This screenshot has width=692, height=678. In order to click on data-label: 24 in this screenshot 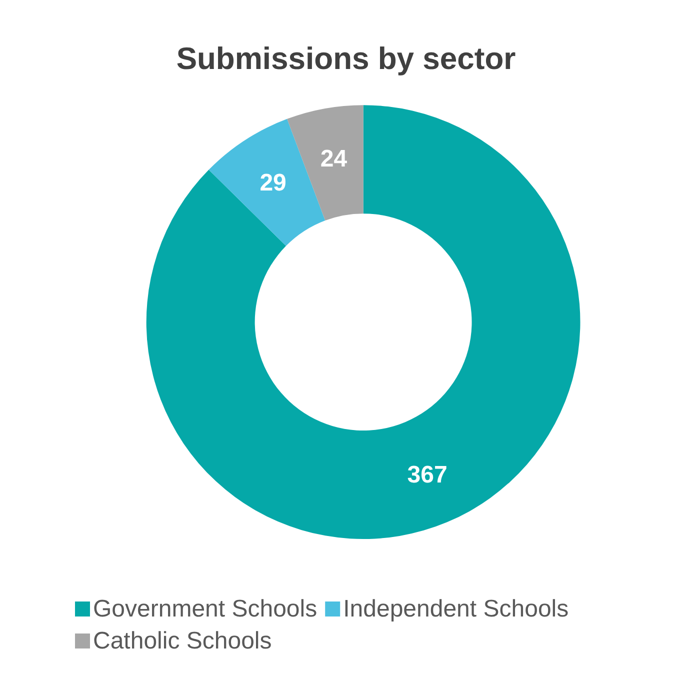, I will do `click(334, 158)`.